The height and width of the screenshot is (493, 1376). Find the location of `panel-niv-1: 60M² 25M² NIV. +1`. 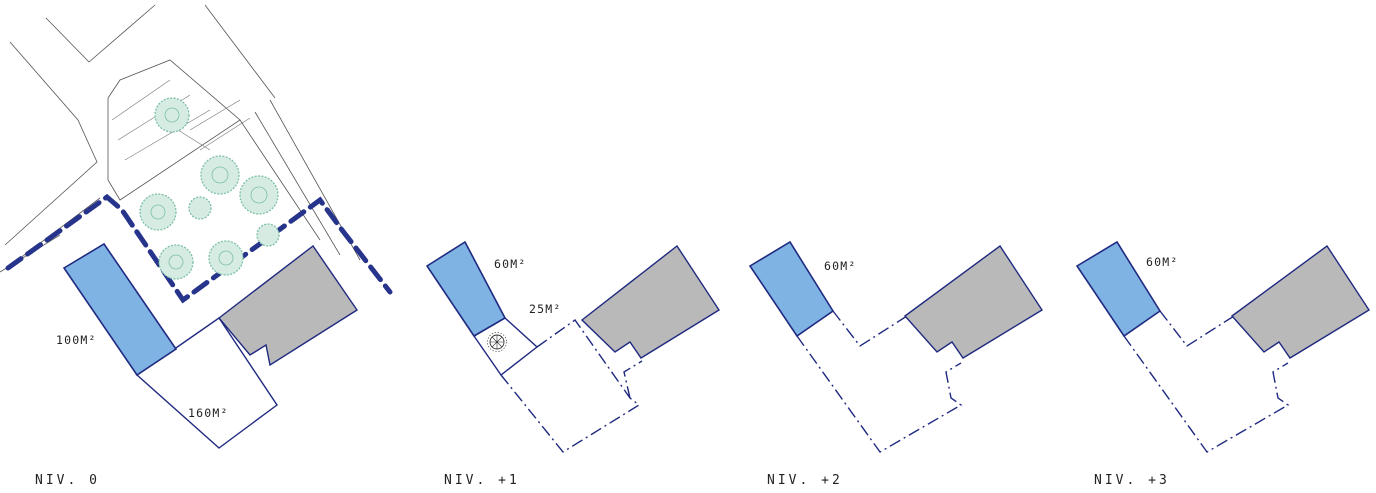

panel-niv-1: 60M² 25M² NIV. +1 is located at coordinates (572, 364).